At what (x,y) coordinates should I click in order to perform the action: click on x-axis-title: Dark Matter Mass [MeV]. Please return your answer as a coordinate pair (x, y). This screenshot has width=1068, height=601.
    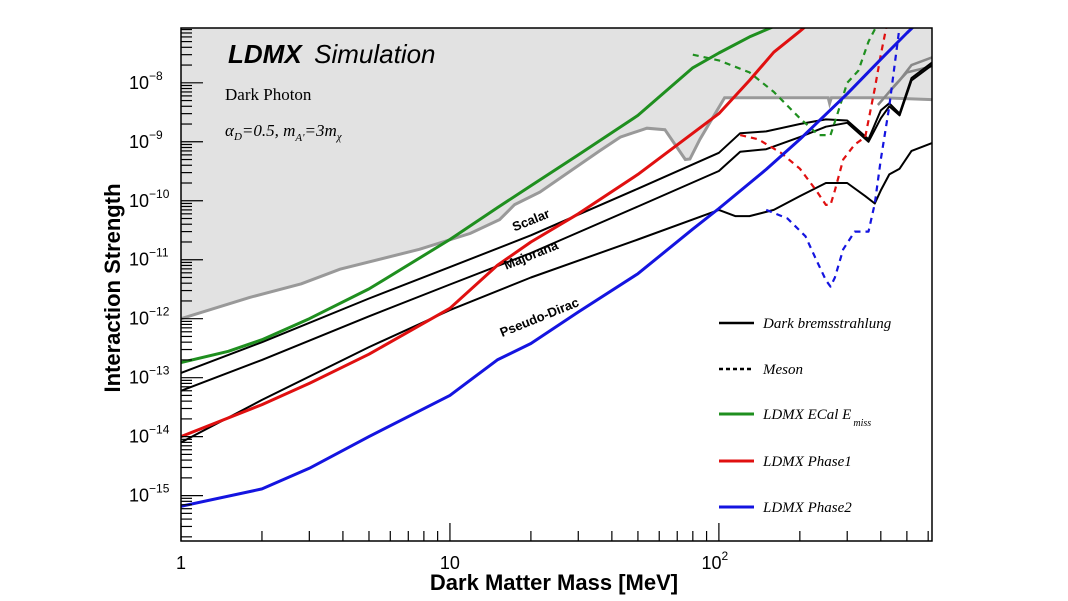
    Looking at the image, I should click on (554, 582).